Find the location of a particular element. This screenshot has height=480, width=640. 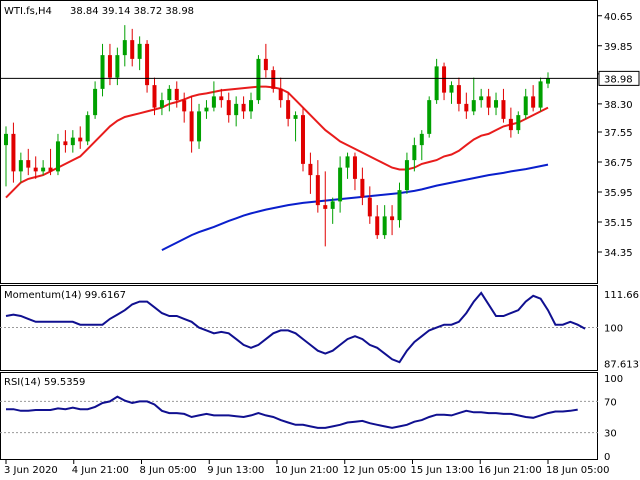

price-panel-title: WTI.fs,H4 is located at coordinates (28, 11).